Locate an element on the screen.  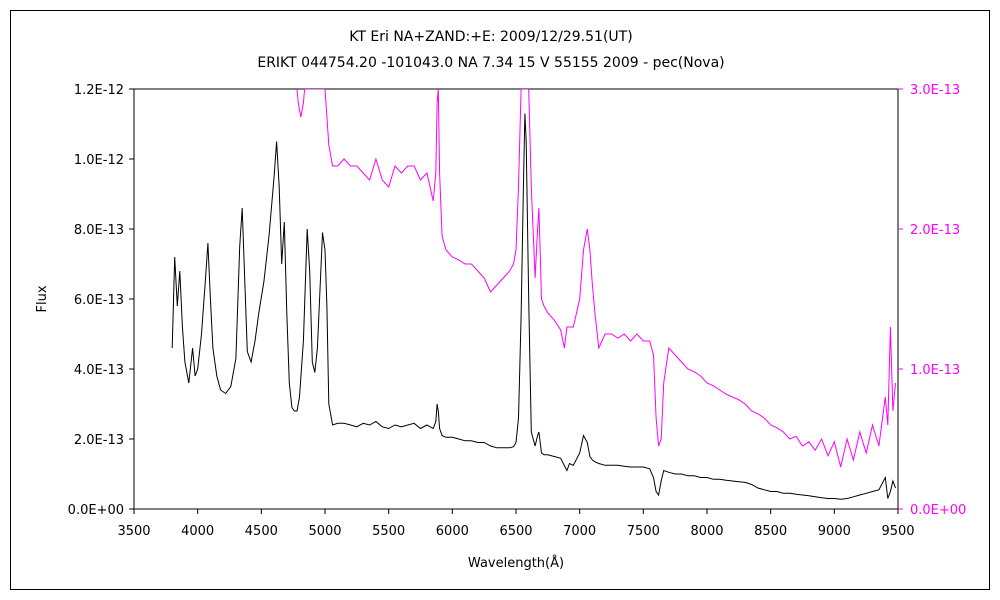
x-tick-label: 7500 is located at coordinates (643, 531).